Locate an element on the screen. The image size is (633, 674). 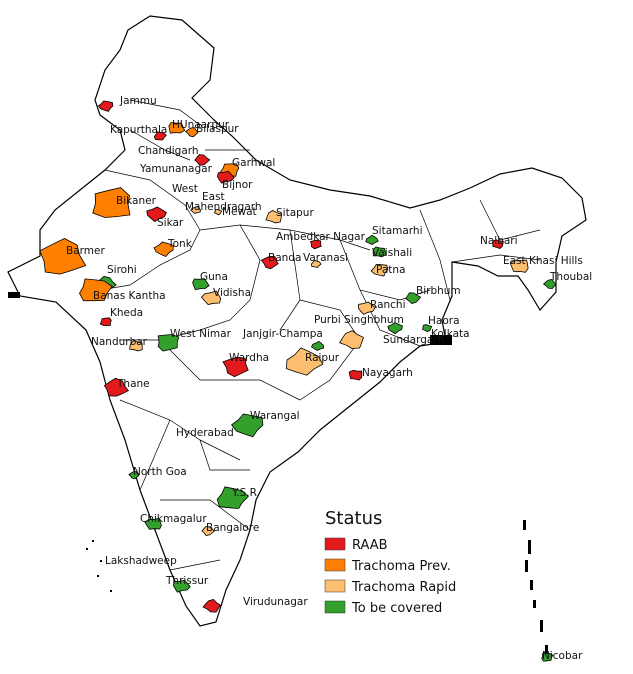
district-label: Nandurbar is located at coordinates (119, 342).